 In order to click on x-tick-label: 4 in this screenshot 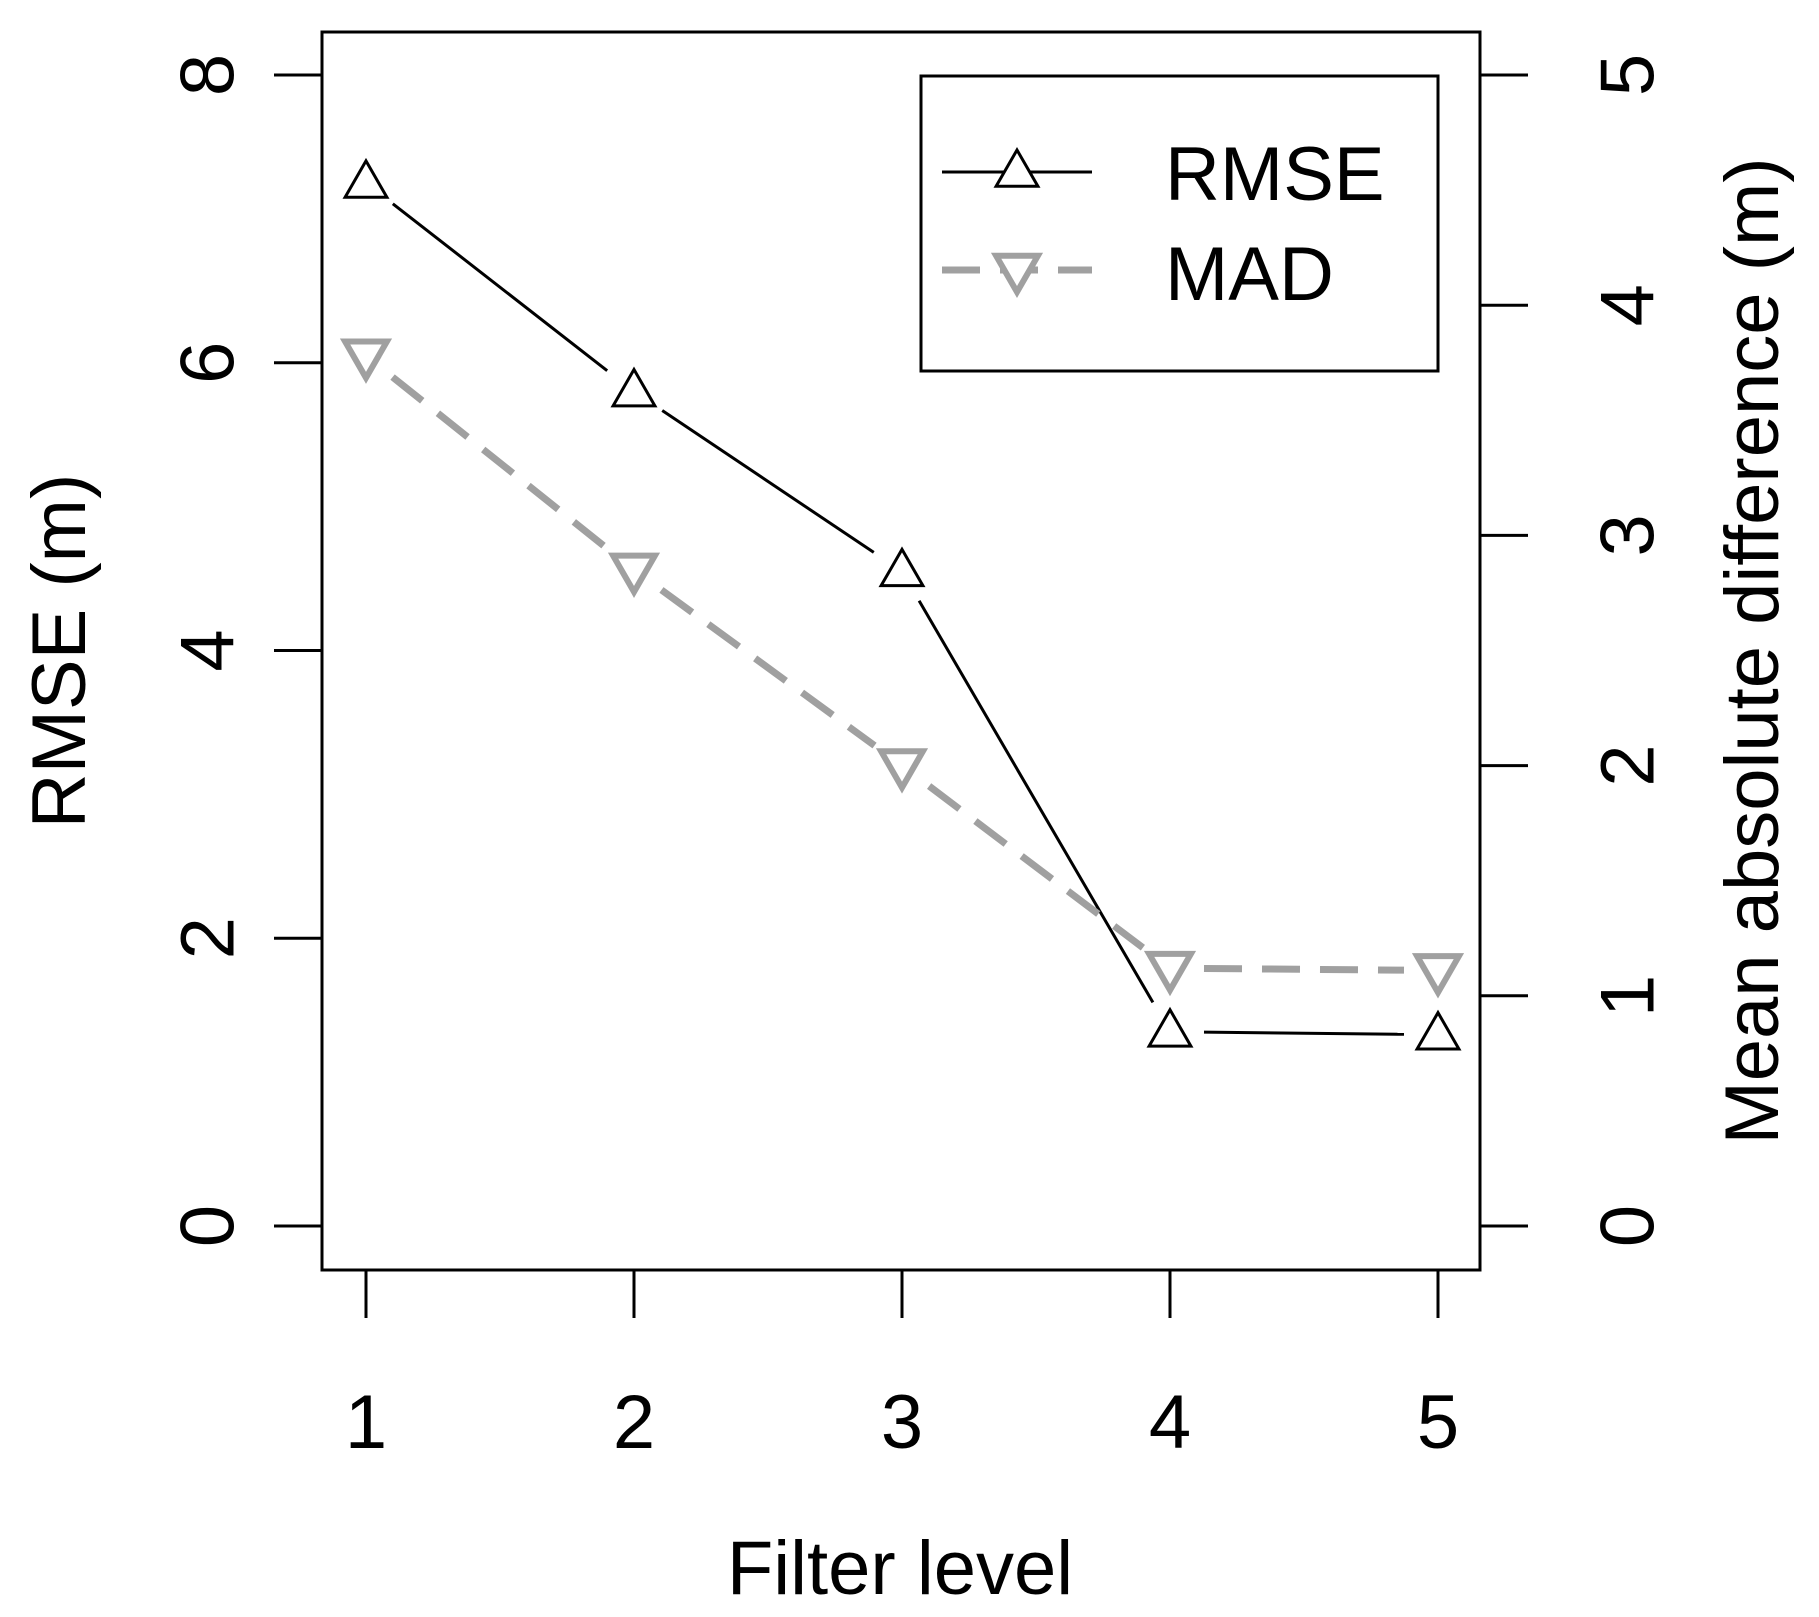, I will do `click(1170, 1422)`.